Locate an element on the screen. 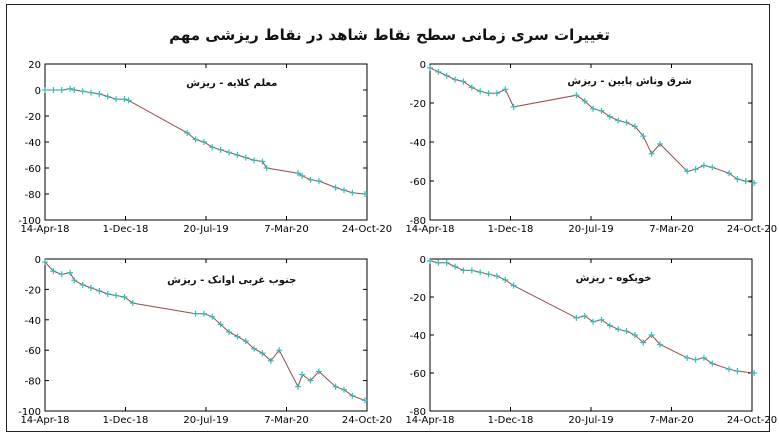 The width and height of the screenshot is (779, 436). x-tick-label: 20-Jul-19 is located at coordinates (205, 229).